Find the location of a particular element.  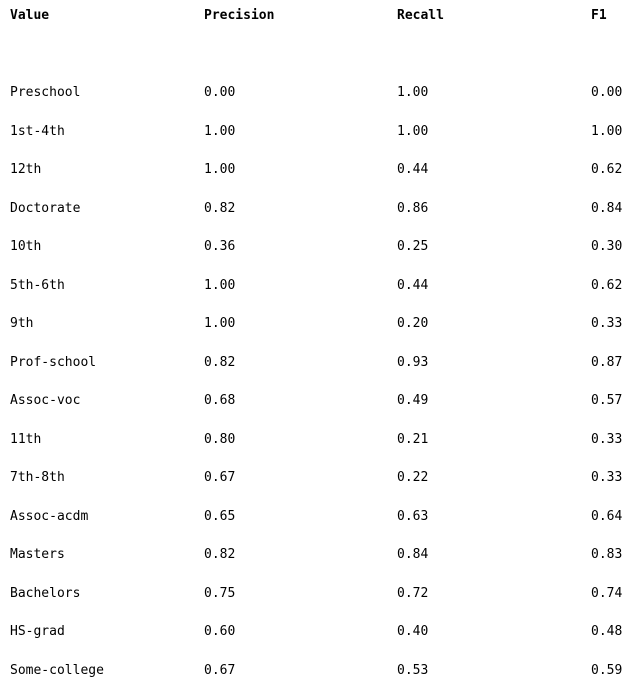

table-row: 9th 1.00 0.20 0.33 is located at coordinates (317, 324).